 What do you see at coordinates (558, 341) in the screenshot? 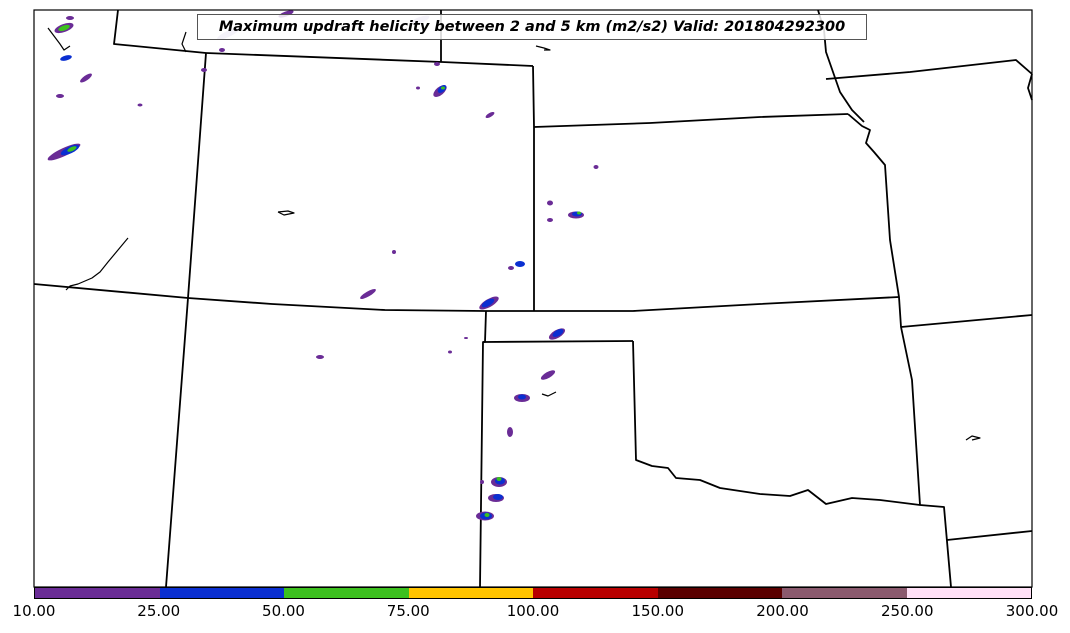
I see `border-co-nm` at bounding box center [558, 341].